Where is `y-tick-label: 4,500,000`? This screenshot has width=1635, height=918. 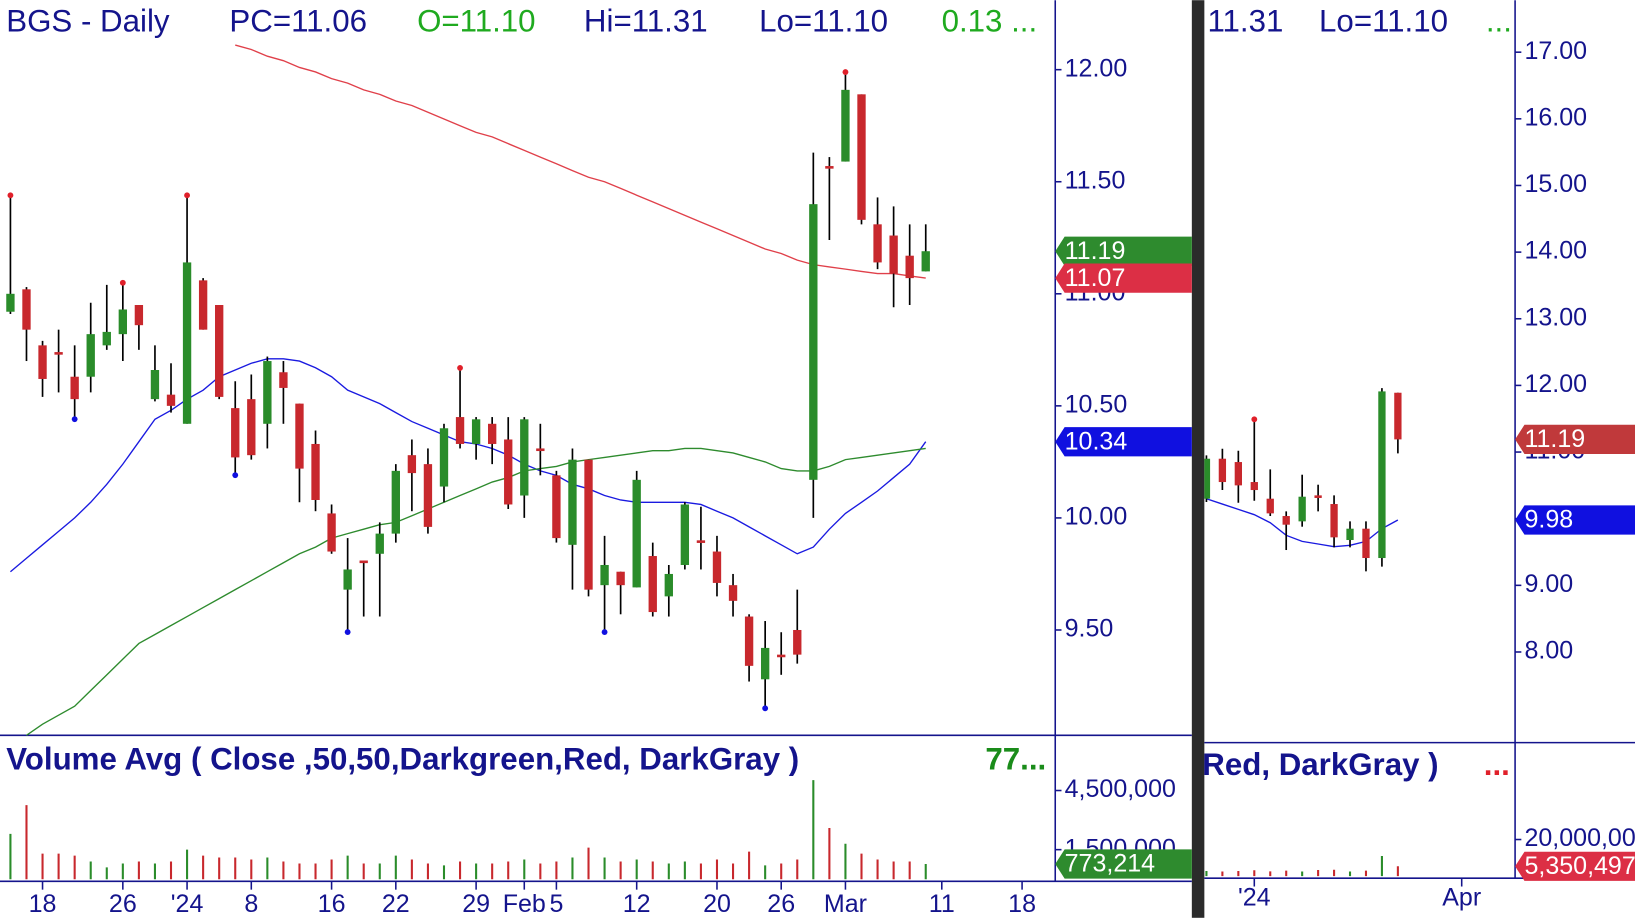
y-tick-label: 4,500,000 is located at coordinates (1120, 789).